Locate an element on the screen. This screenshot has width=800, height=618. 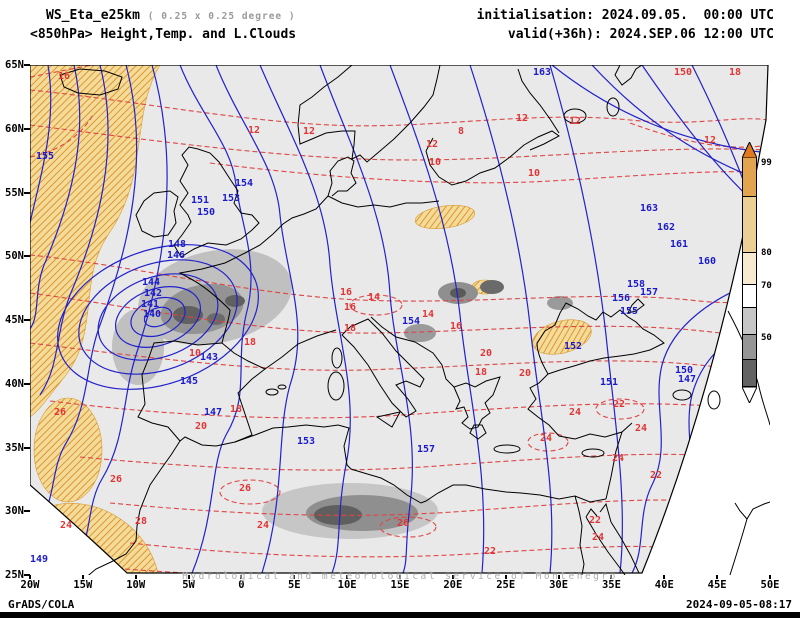
lat-tick-label: 60N is located at coordinates (14, 128).